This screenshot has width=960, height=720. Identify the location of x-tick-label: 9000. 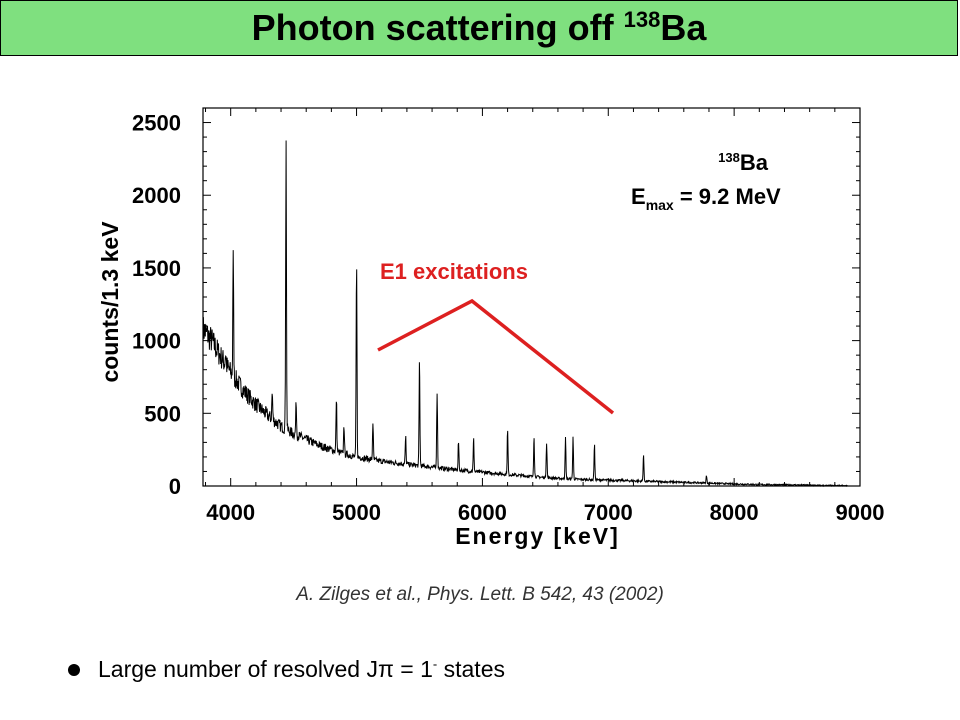
(860, 512).